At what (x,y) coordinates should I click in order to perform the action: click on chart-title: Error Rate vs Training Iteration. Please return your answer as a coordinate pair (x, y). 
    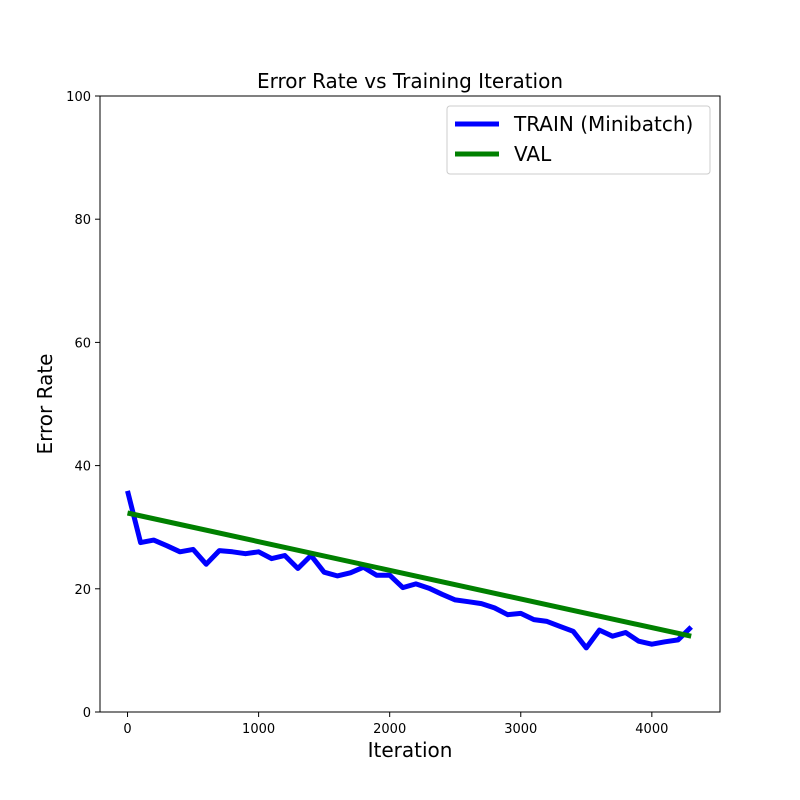
    Looking at the image, I should click on (410, 81).